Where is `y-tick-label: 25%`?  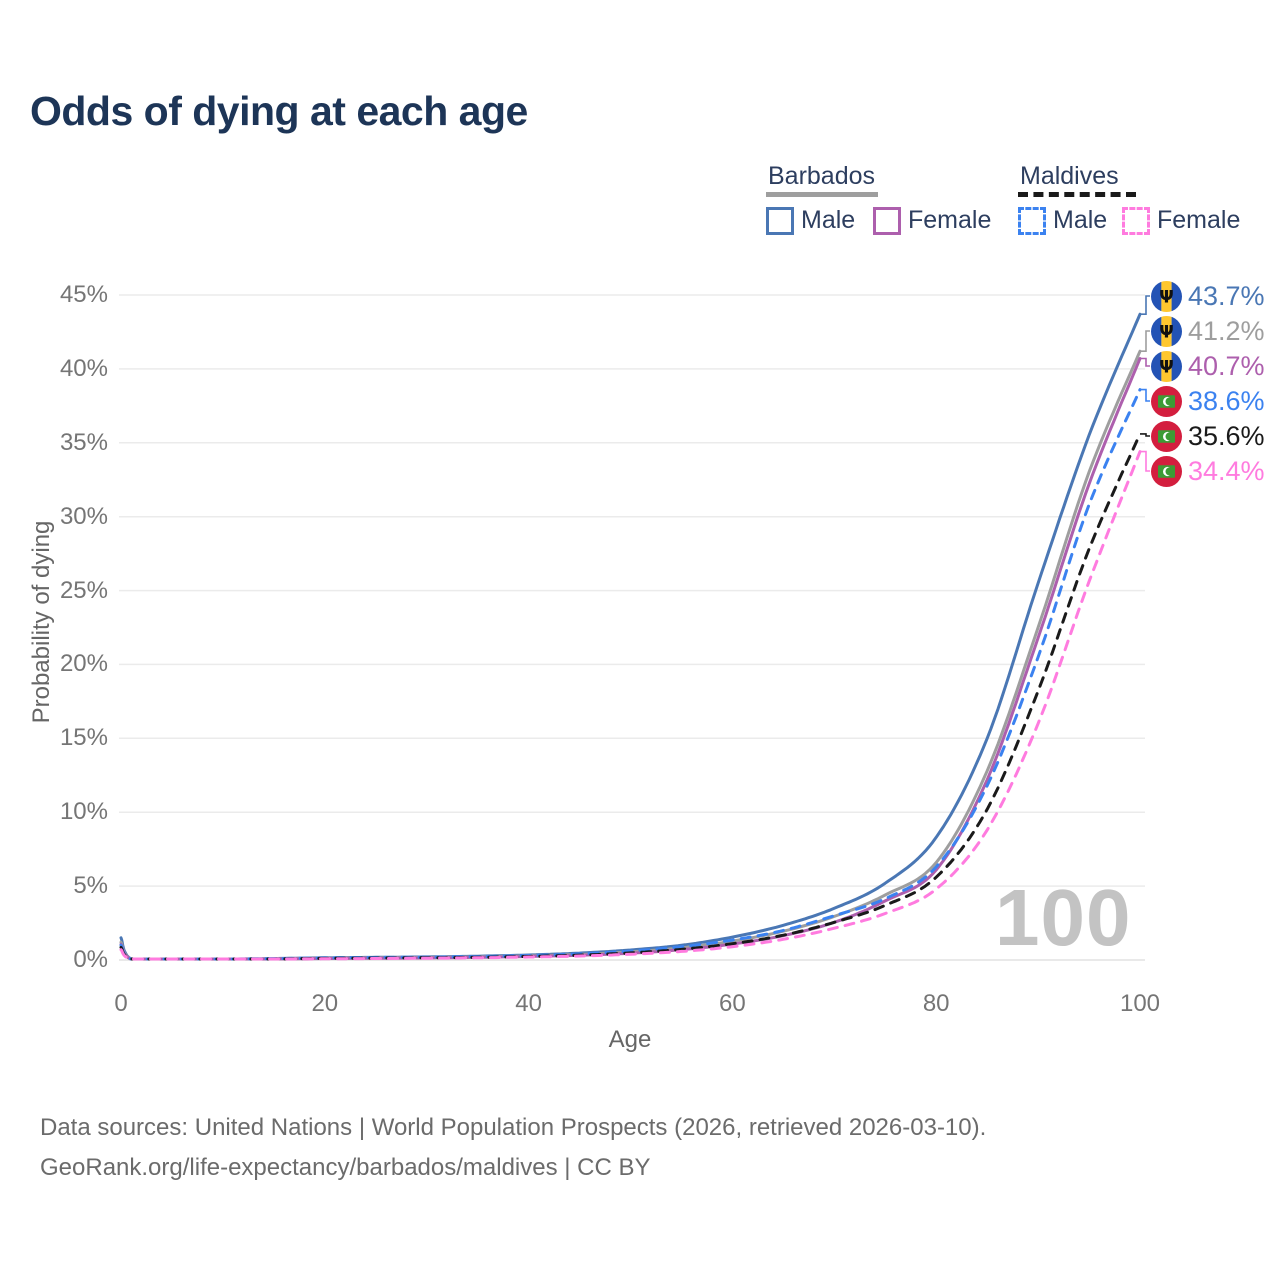 y-tick-label: 25% is located at coordinates (83, 590).